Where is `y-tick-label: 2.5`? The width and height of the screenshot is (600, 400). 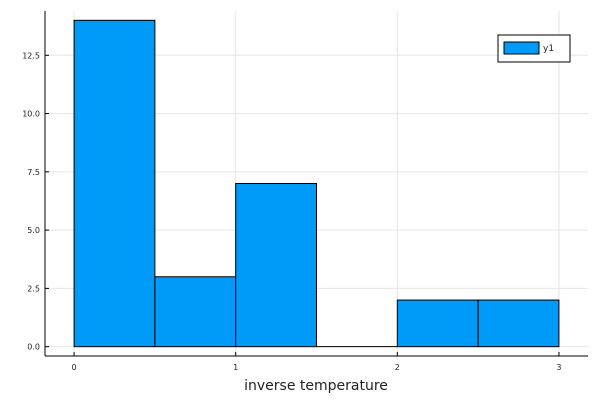 y-tick-label: 2.5 is located at coordinates (33, 288).